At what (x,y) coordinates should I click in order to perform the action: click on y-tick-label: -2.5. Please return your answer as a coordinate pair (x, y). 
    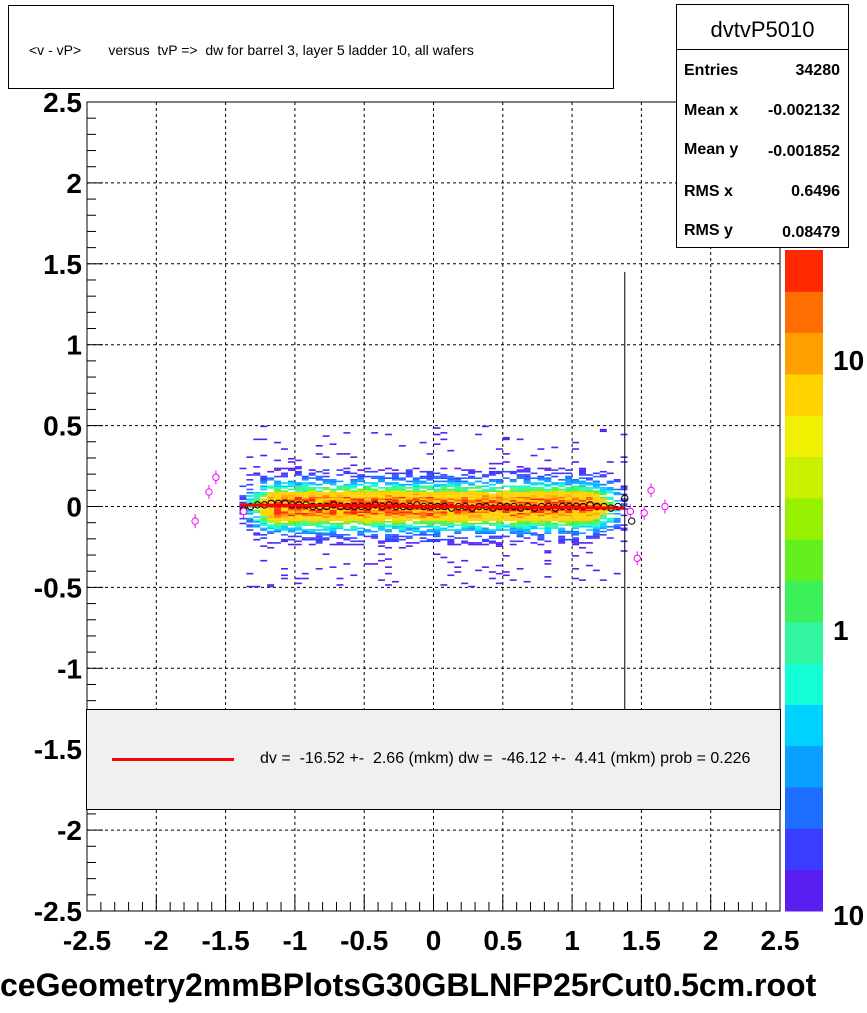
    Looking at the image, I should click on (58, 911).